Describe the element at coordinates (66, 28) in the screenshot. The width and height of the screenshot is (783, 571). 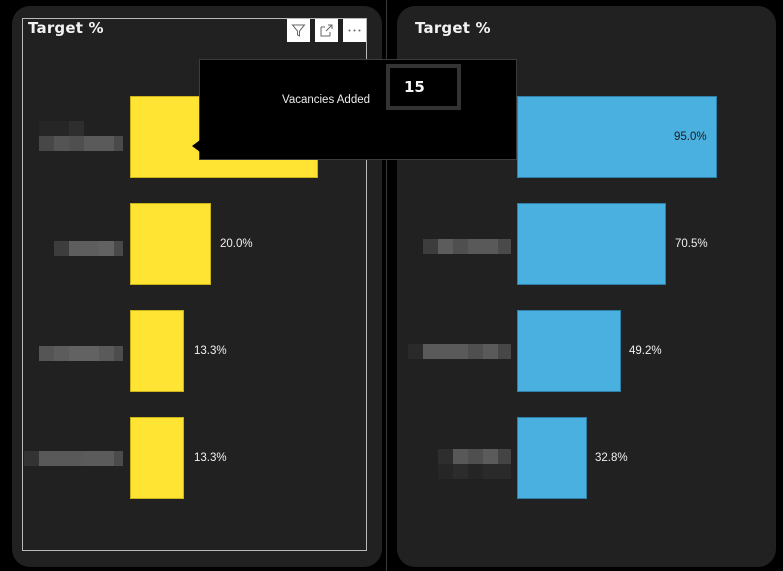
I see `visual-title-left: Target %` at that location.